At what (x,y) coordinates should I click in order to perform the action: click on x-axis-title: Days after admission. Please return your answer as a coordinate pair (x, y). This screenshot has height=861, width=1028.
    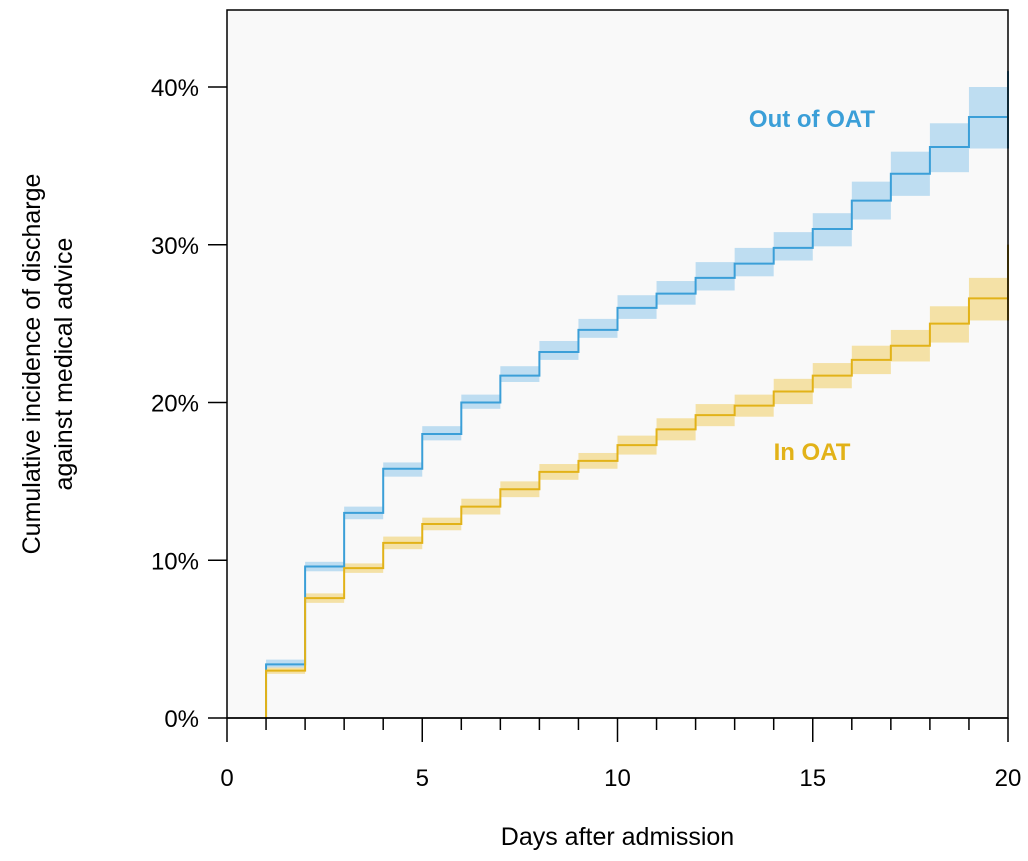
    Looking at the image, I should click on (617, 837).